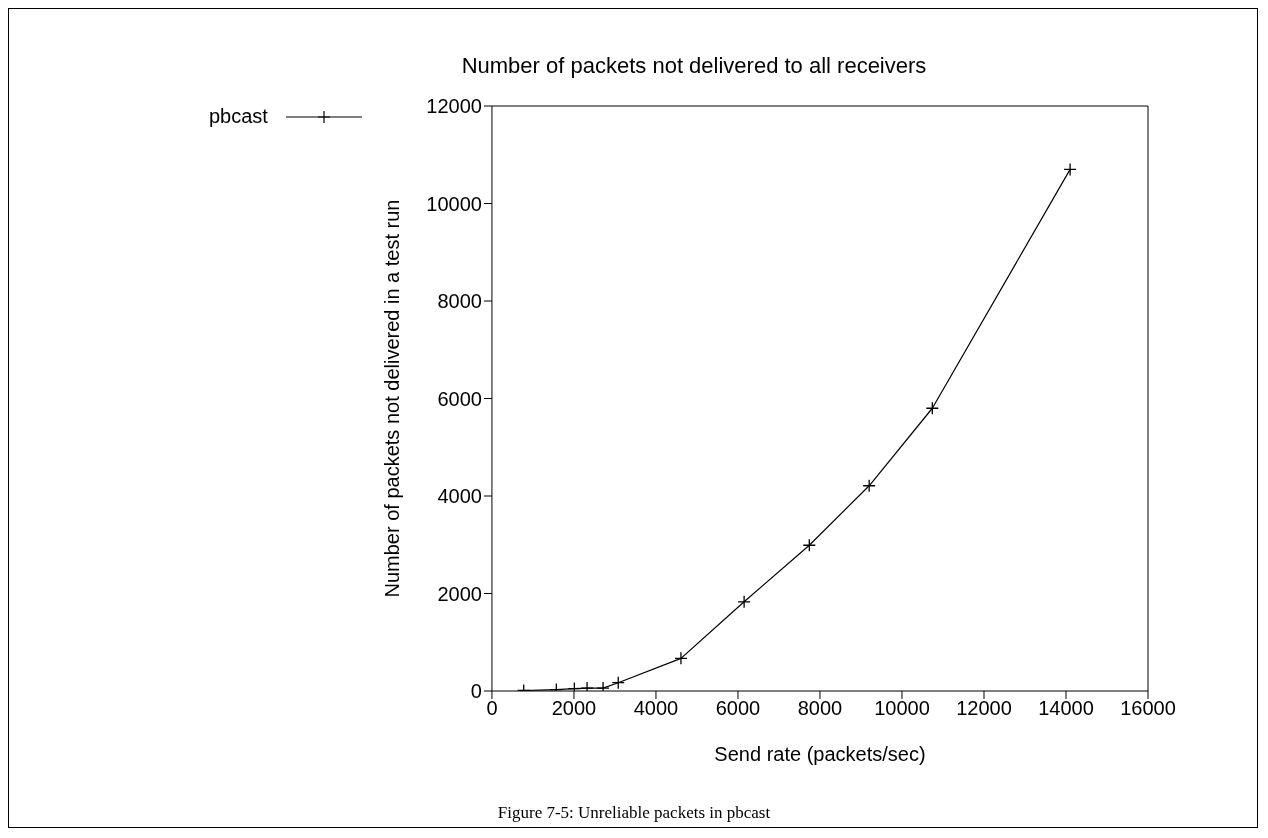 This screenshot has height=838, width=1268. What do you see at coordinates (459, 301) in the screenshot?
I see `y-tick-label: 8000` at bounding box center [459, 301].